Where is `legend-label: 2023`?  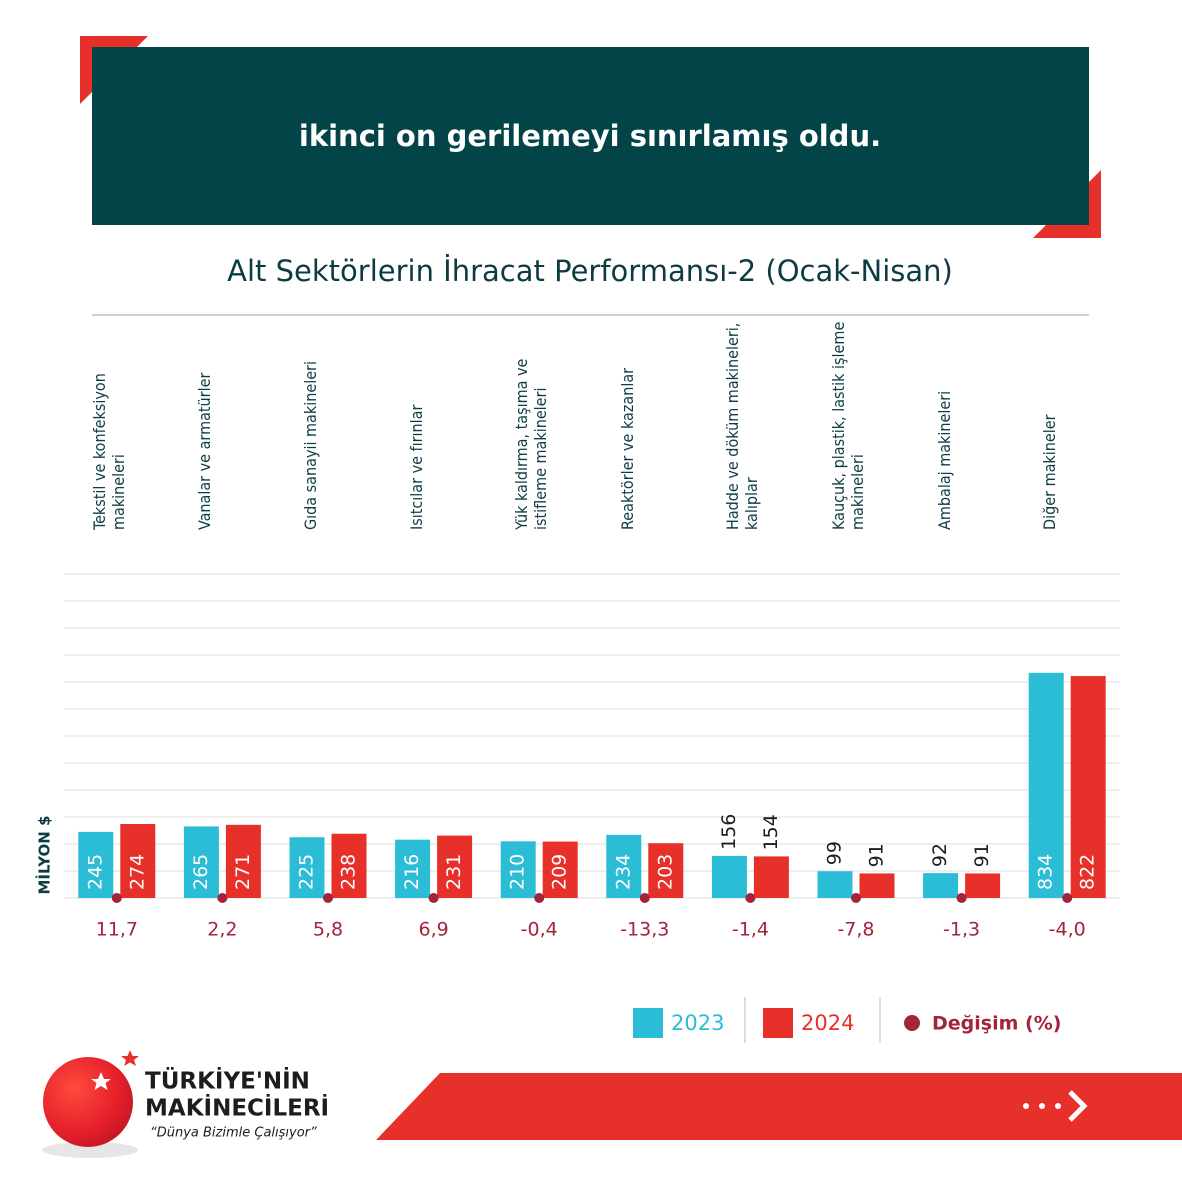 legend-label: 2023 is located at coordinates (697, 1023).